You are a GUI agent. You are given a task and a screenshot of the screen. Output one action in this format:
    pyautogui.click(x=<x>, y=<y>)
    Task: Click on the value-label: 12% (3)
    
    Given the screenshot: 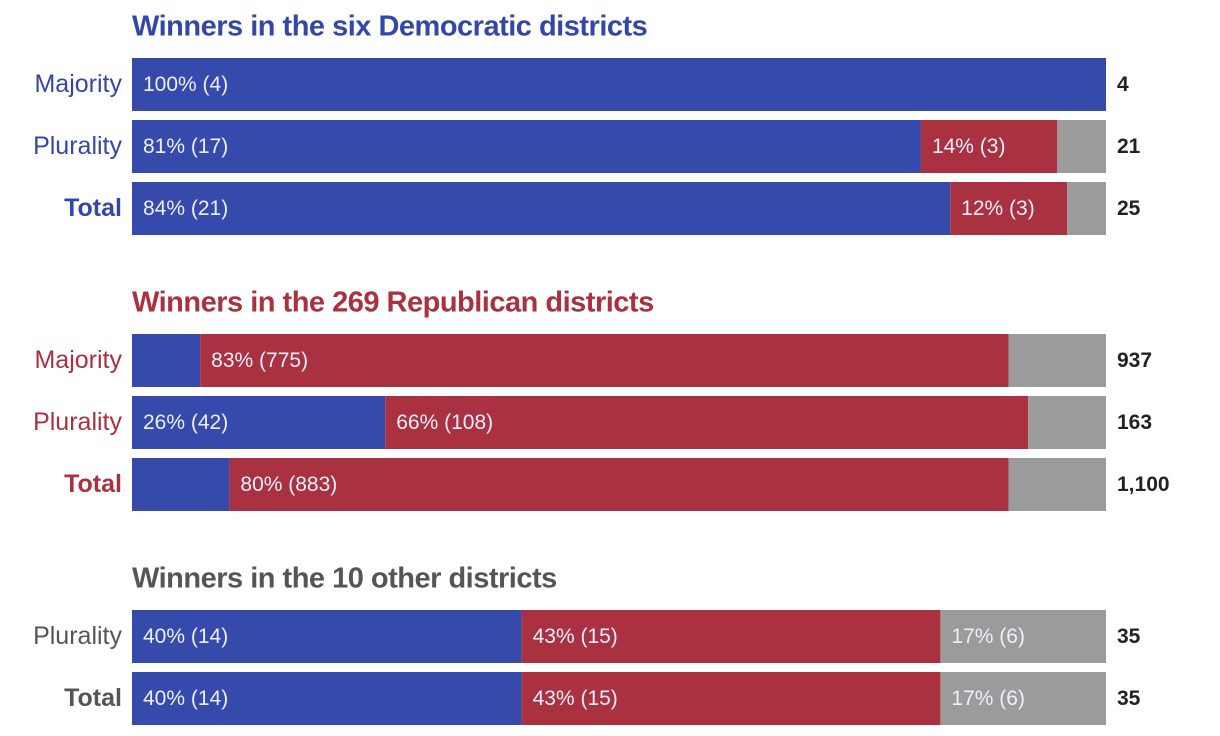 What is the action you would take?
    pyautogui.click(x=998, y=208)
    